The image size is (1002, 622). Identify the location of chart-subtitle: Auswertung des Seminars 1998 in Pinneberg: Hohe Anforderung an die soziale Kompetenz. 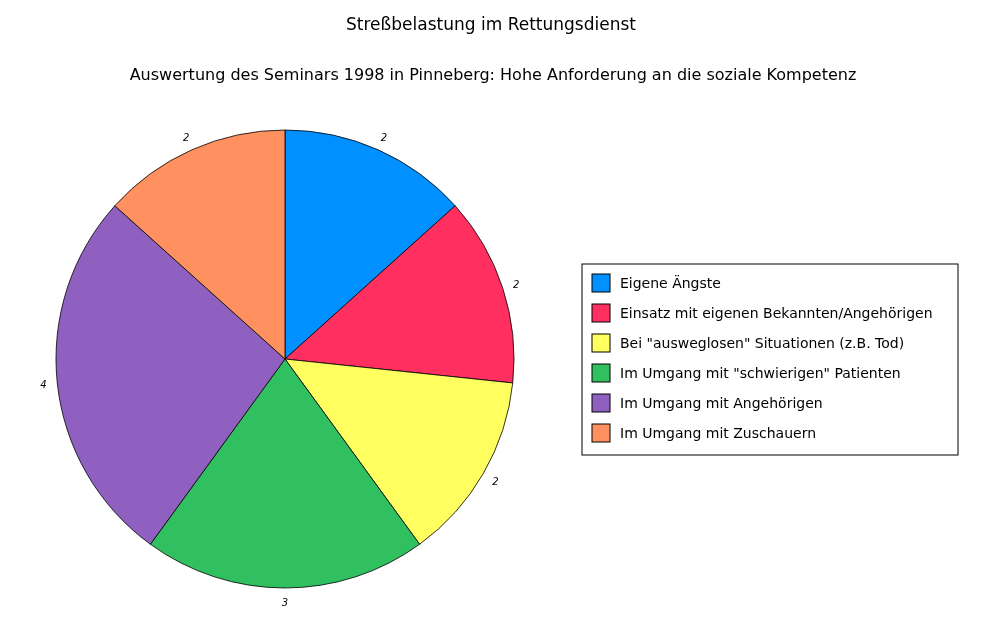
(493, 74).